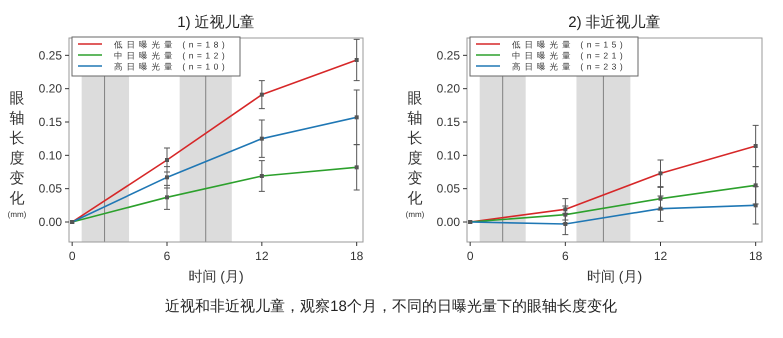 This screenshot has height=338, width=783. Describe the element at coordinates (216, 22) in the screenshot. I see `chart-title: 1) 近视儿童` at that location.